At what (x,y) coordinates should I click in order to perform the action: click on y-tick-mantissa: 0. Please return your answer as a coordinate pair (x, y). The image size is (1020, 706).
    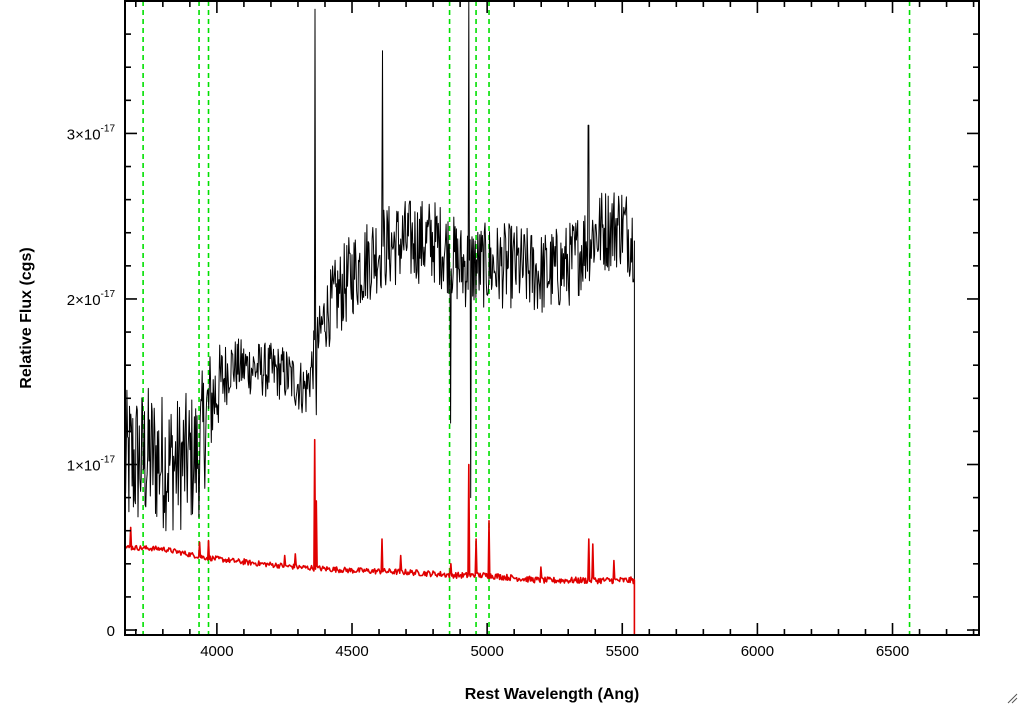
    Looking at the image, I should click on (111, 631).